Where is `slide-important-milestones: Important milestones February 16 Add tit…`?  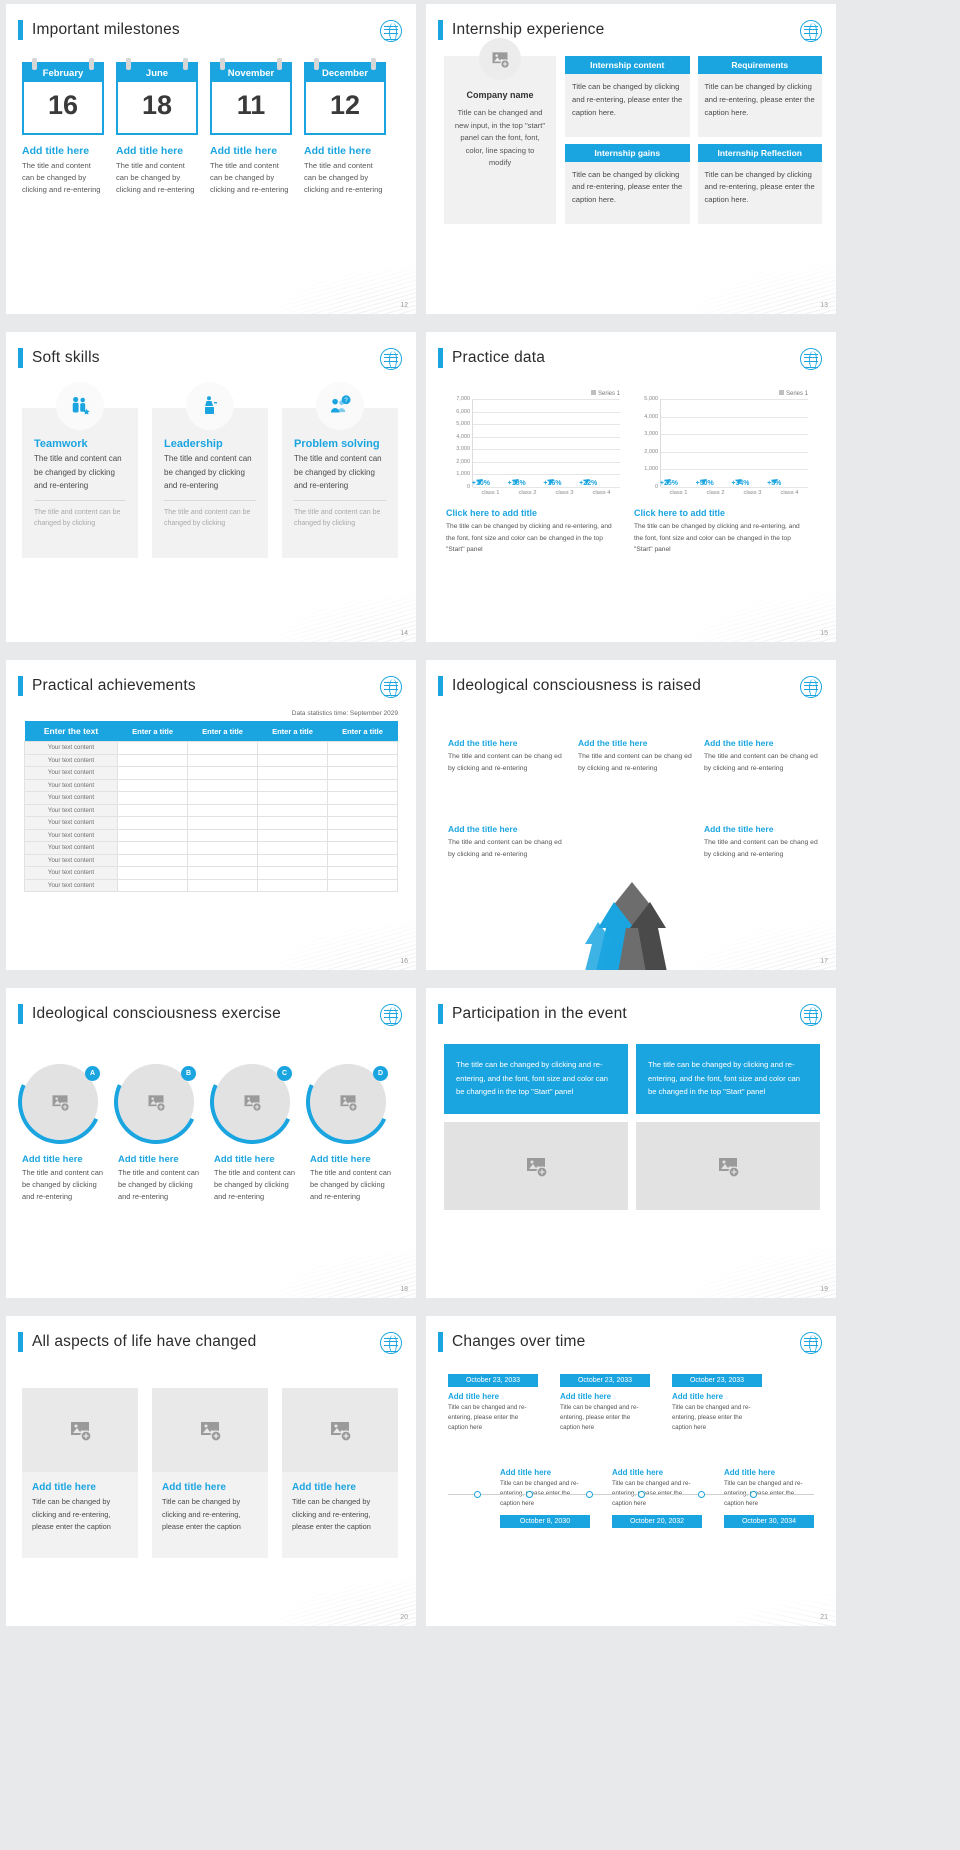
slide-important-milestones: Important milestones February 16 Add tit… is located at coordinates (211, 159).